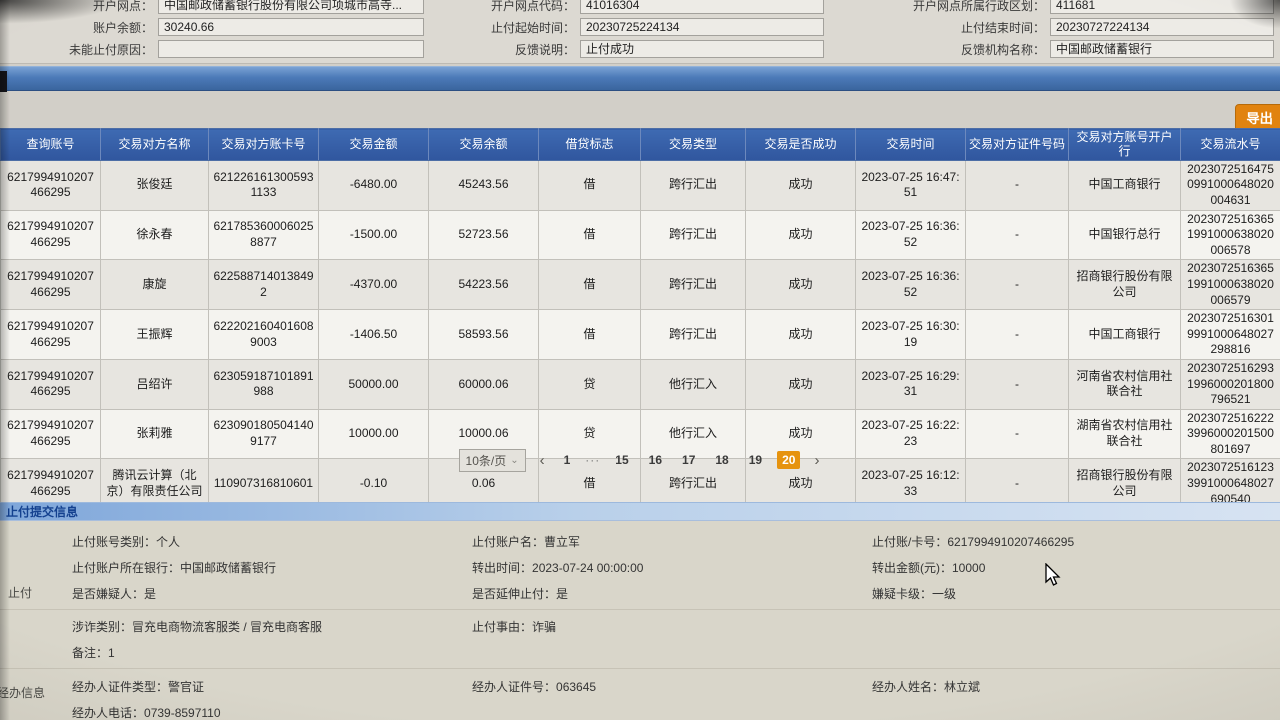  I want to click on table-cell: 6225887140138492, so click(263, 285).